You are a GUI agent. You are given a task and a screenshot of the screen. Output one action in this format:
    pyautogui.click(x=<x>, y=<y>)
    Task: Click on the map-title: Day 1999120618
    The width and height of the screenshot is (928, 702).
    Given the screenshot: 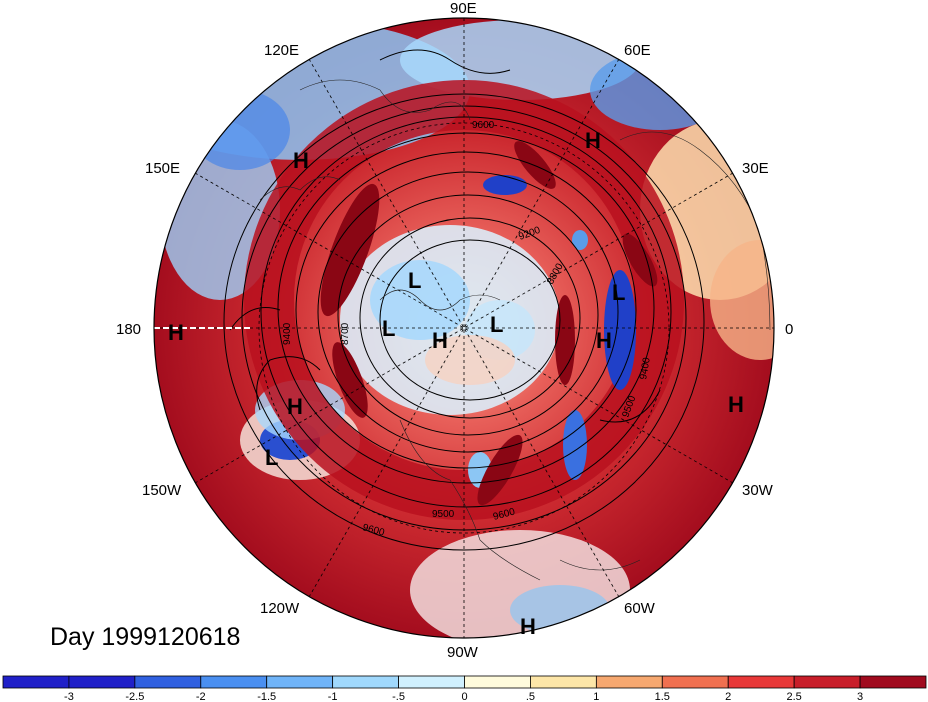 What is the action you would take?
    pyautogui.click(x=145, y=637)
    